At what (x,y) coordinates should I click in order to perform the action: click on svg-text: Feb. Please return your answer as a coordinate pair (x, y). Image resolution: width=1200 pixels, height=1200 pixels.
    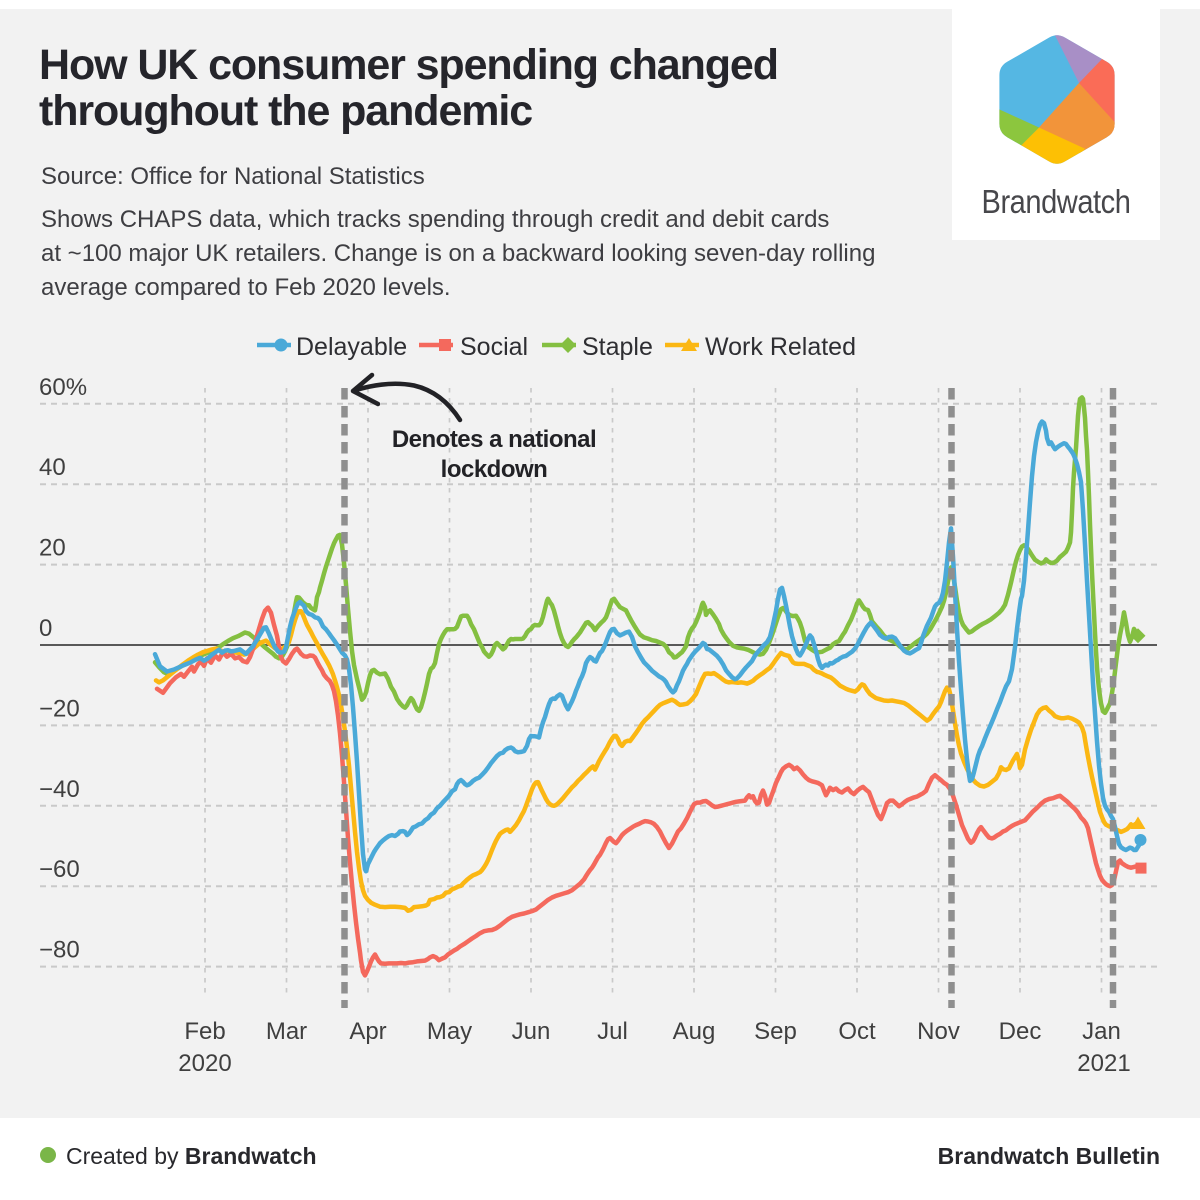
    Looking at the image, I should click on (204, 1031).